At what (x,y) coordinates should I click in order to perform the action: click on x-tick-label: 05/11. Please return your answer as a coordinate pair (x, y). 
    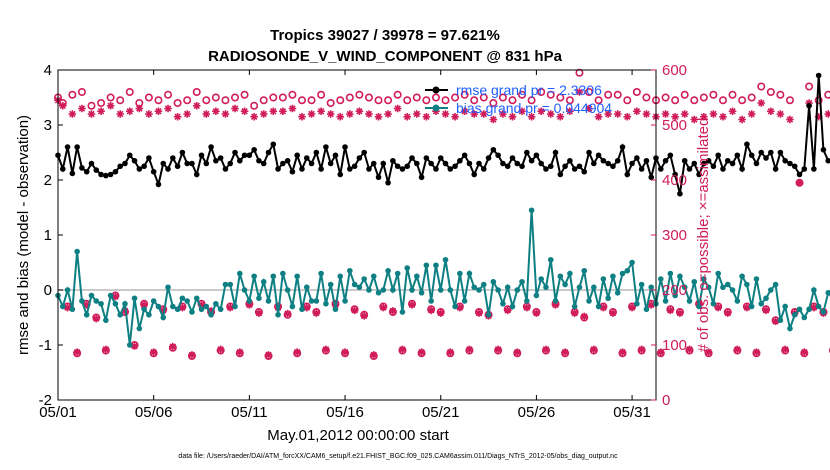
    Looking at the image, I should click on (249, 412).